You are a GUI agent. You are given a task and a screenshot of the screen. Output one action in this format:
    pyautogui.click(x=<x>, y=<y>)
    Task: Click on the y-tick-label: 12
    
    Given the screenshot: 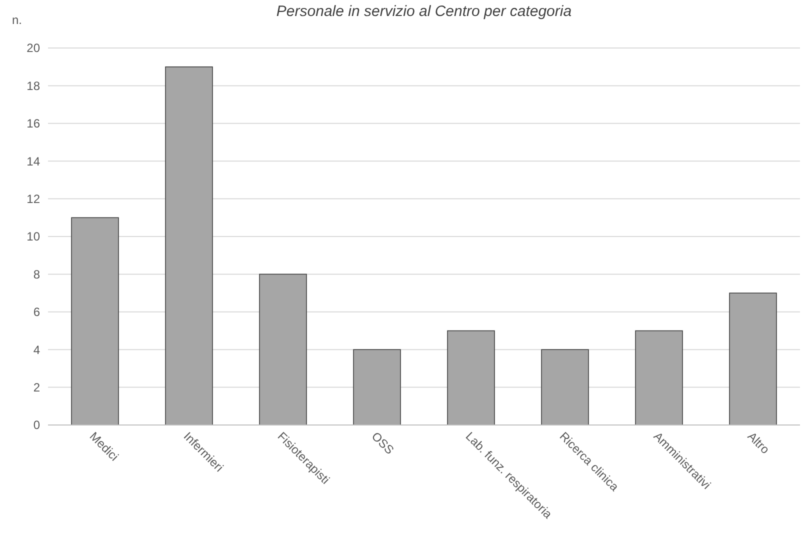 What is the action you would take?
    pyautogui.click(x=33, y=199)
    